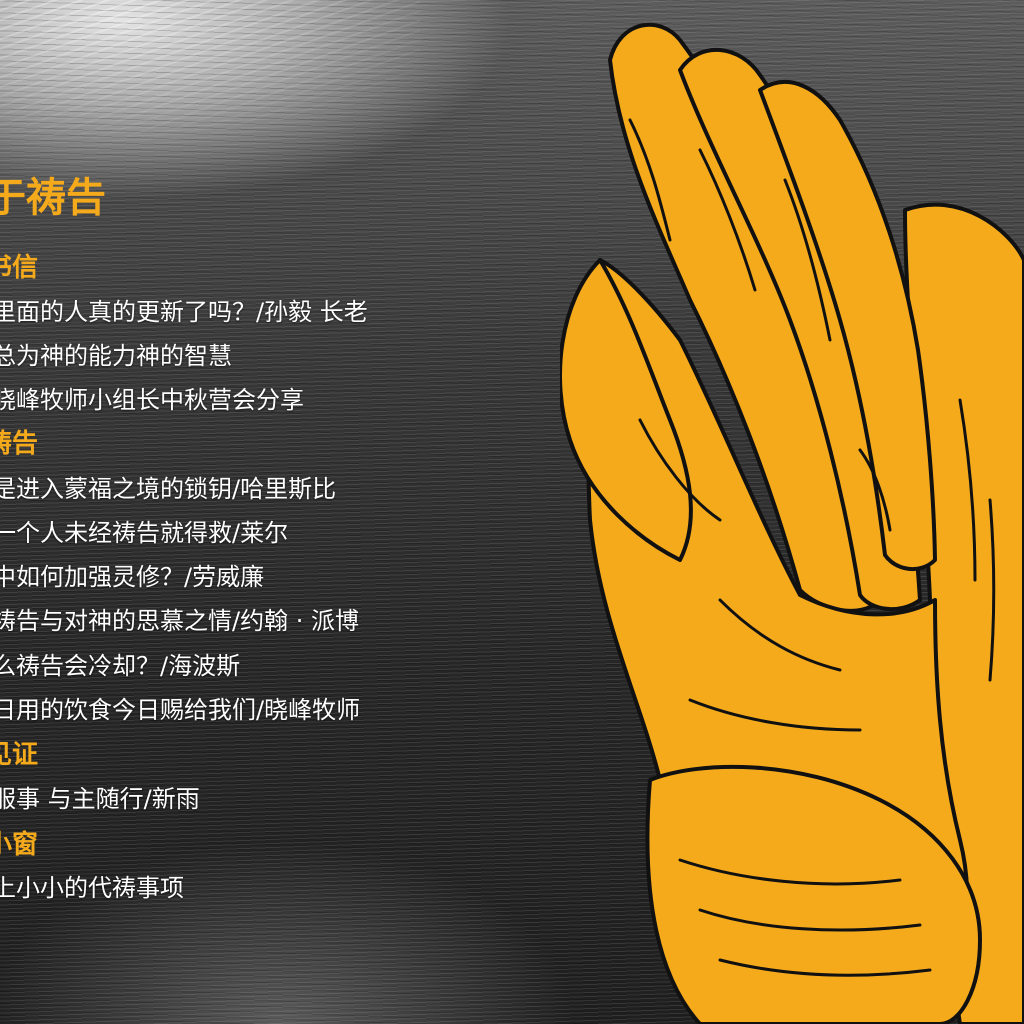  What do you see at coordinates (184, 312) in the screenshot?
I see `article-link: 里面的人真的更新了吗？/孙毅 长老` at bounding box center [184, 312].